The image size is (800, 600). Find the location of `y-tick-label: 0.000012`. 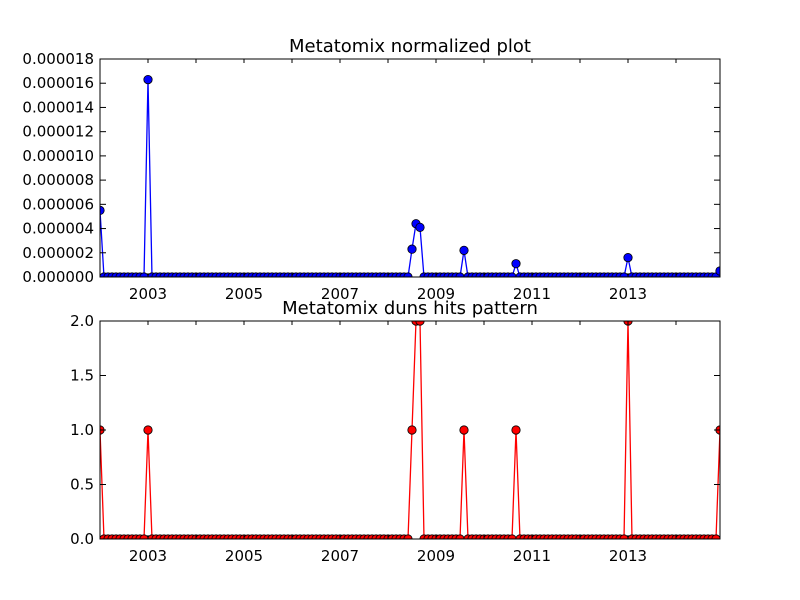

y-tick-label: 0.000012 is located at coordinates (58, 132).